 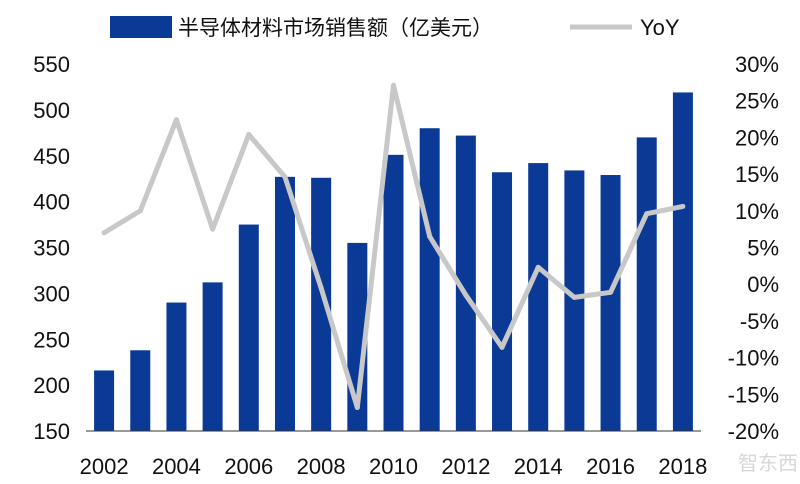 What do you see at coordinates (768, 463) in the screenshot?
I see `watermark-text: 智东西` at bounding box center [768, 463].